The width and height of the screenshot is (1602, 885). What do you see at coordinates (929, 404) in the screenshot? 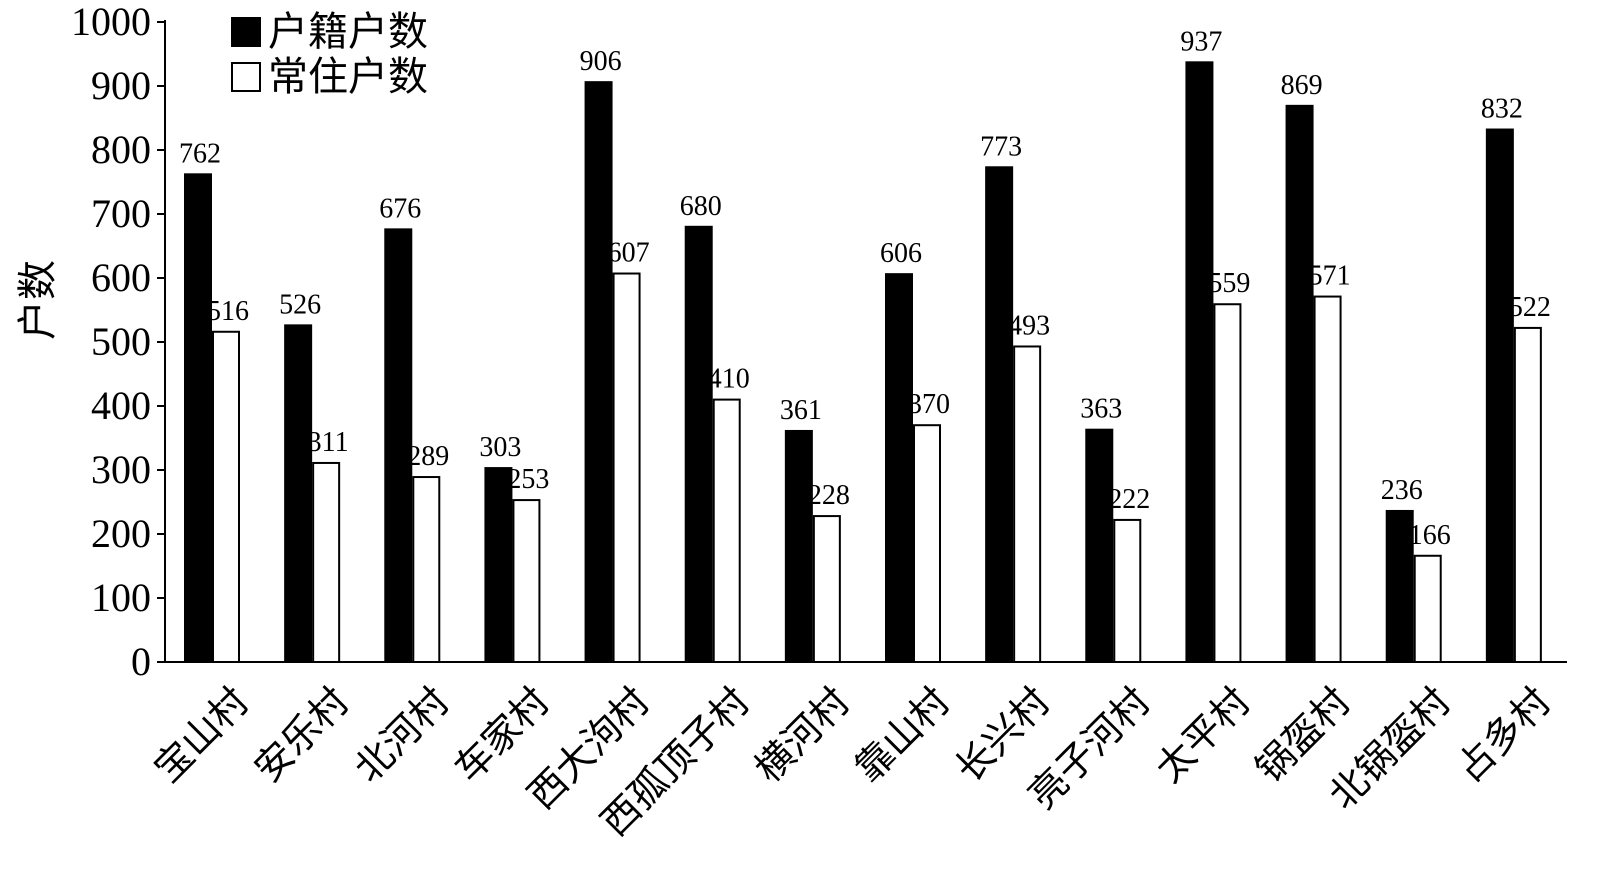
I see `data-label: 370` at bounding box center [929, 404].